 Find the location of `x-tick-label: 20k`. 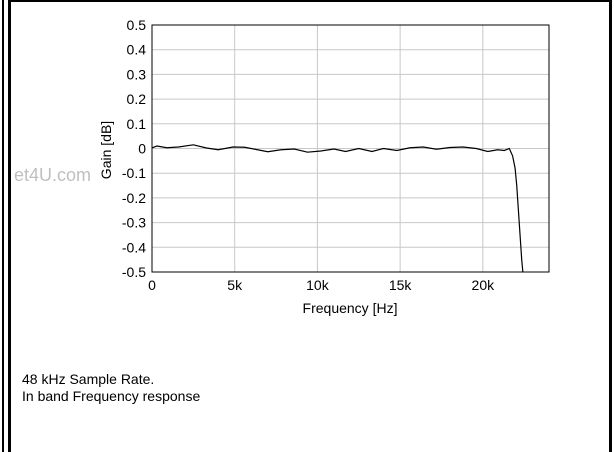

x-tick-label: 20k is located at coordinates (484, 285).